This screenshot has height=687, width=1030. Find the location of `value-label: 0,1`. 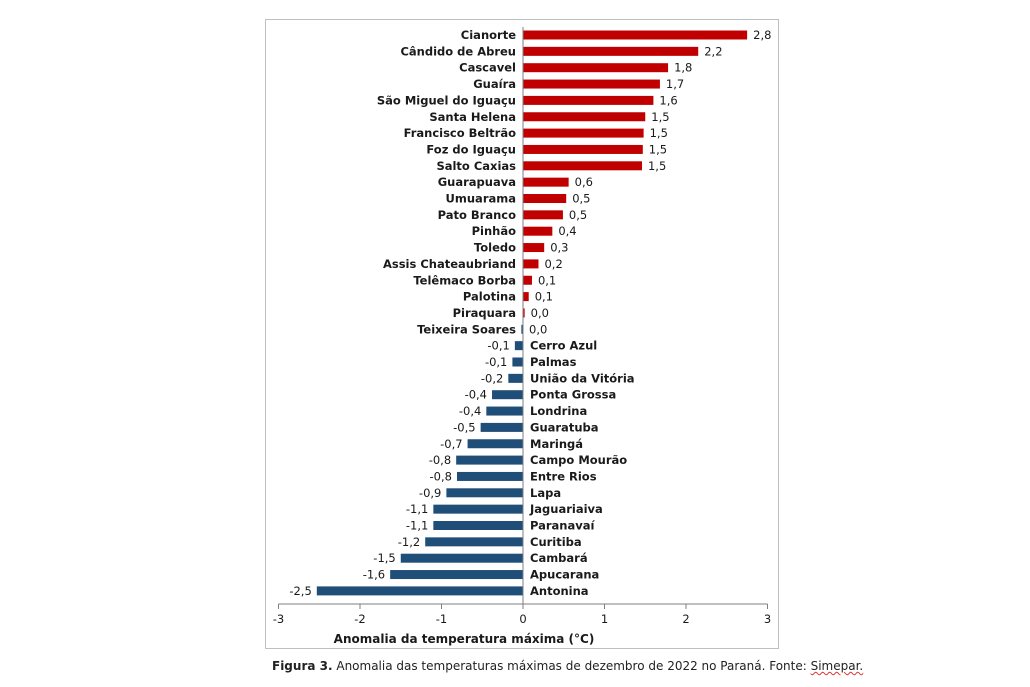

value-label: 0,1 is located at coordinates (547, 280).